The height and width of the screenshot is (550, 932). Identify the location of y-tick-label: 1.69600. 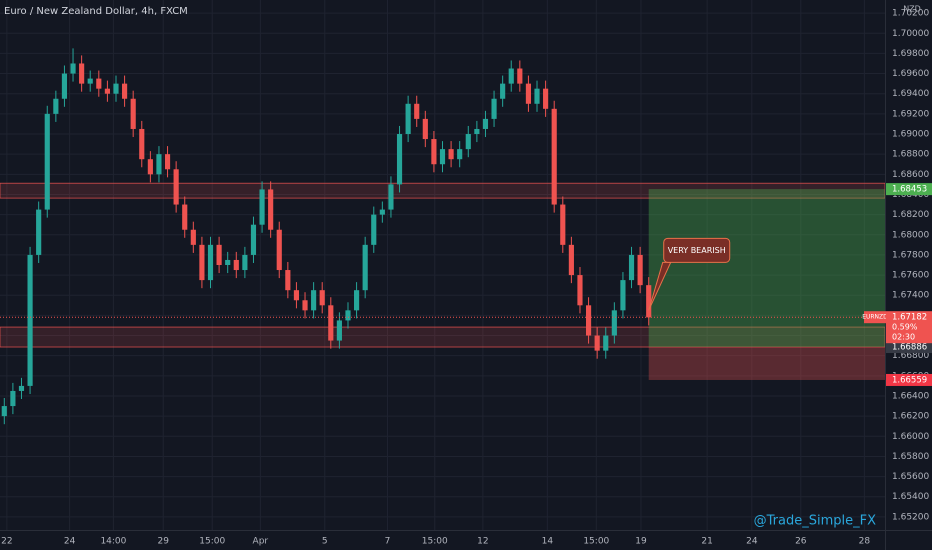
(910, 74).